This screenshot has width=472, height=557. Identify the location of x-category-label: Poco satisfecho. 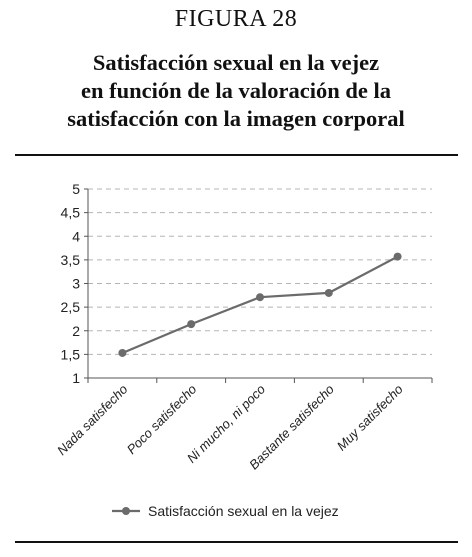
(162, 420).